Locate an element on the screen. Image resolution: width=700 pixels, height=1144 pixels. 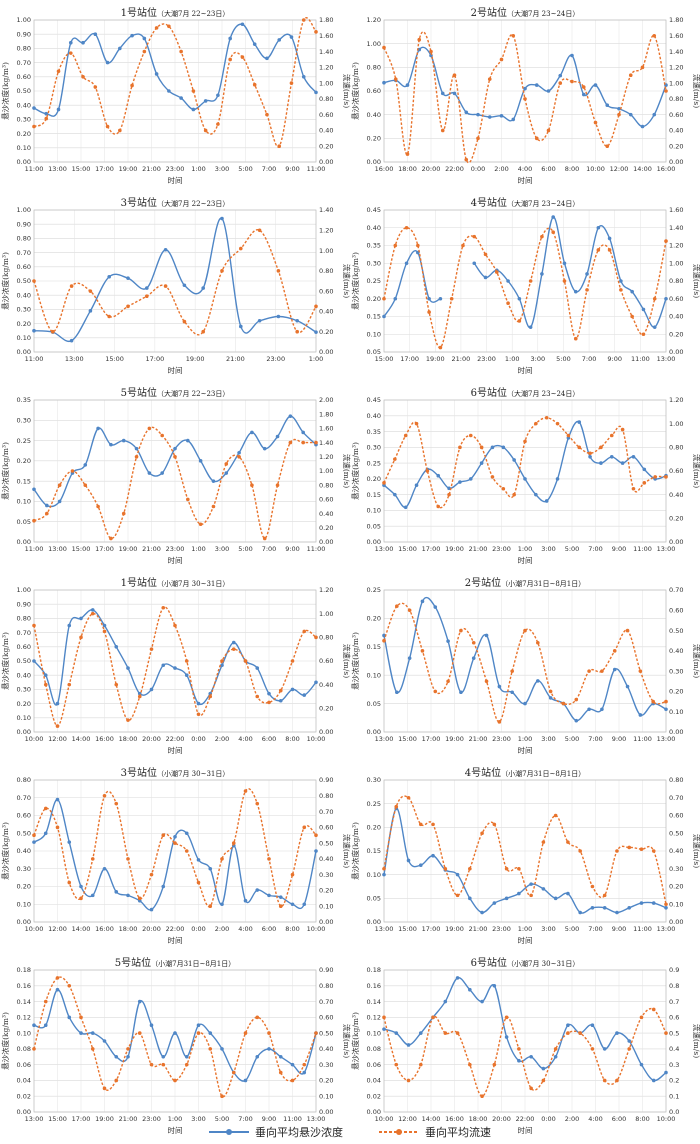
y-tick-label: 0.04 is located at coordinates (374, 1081).